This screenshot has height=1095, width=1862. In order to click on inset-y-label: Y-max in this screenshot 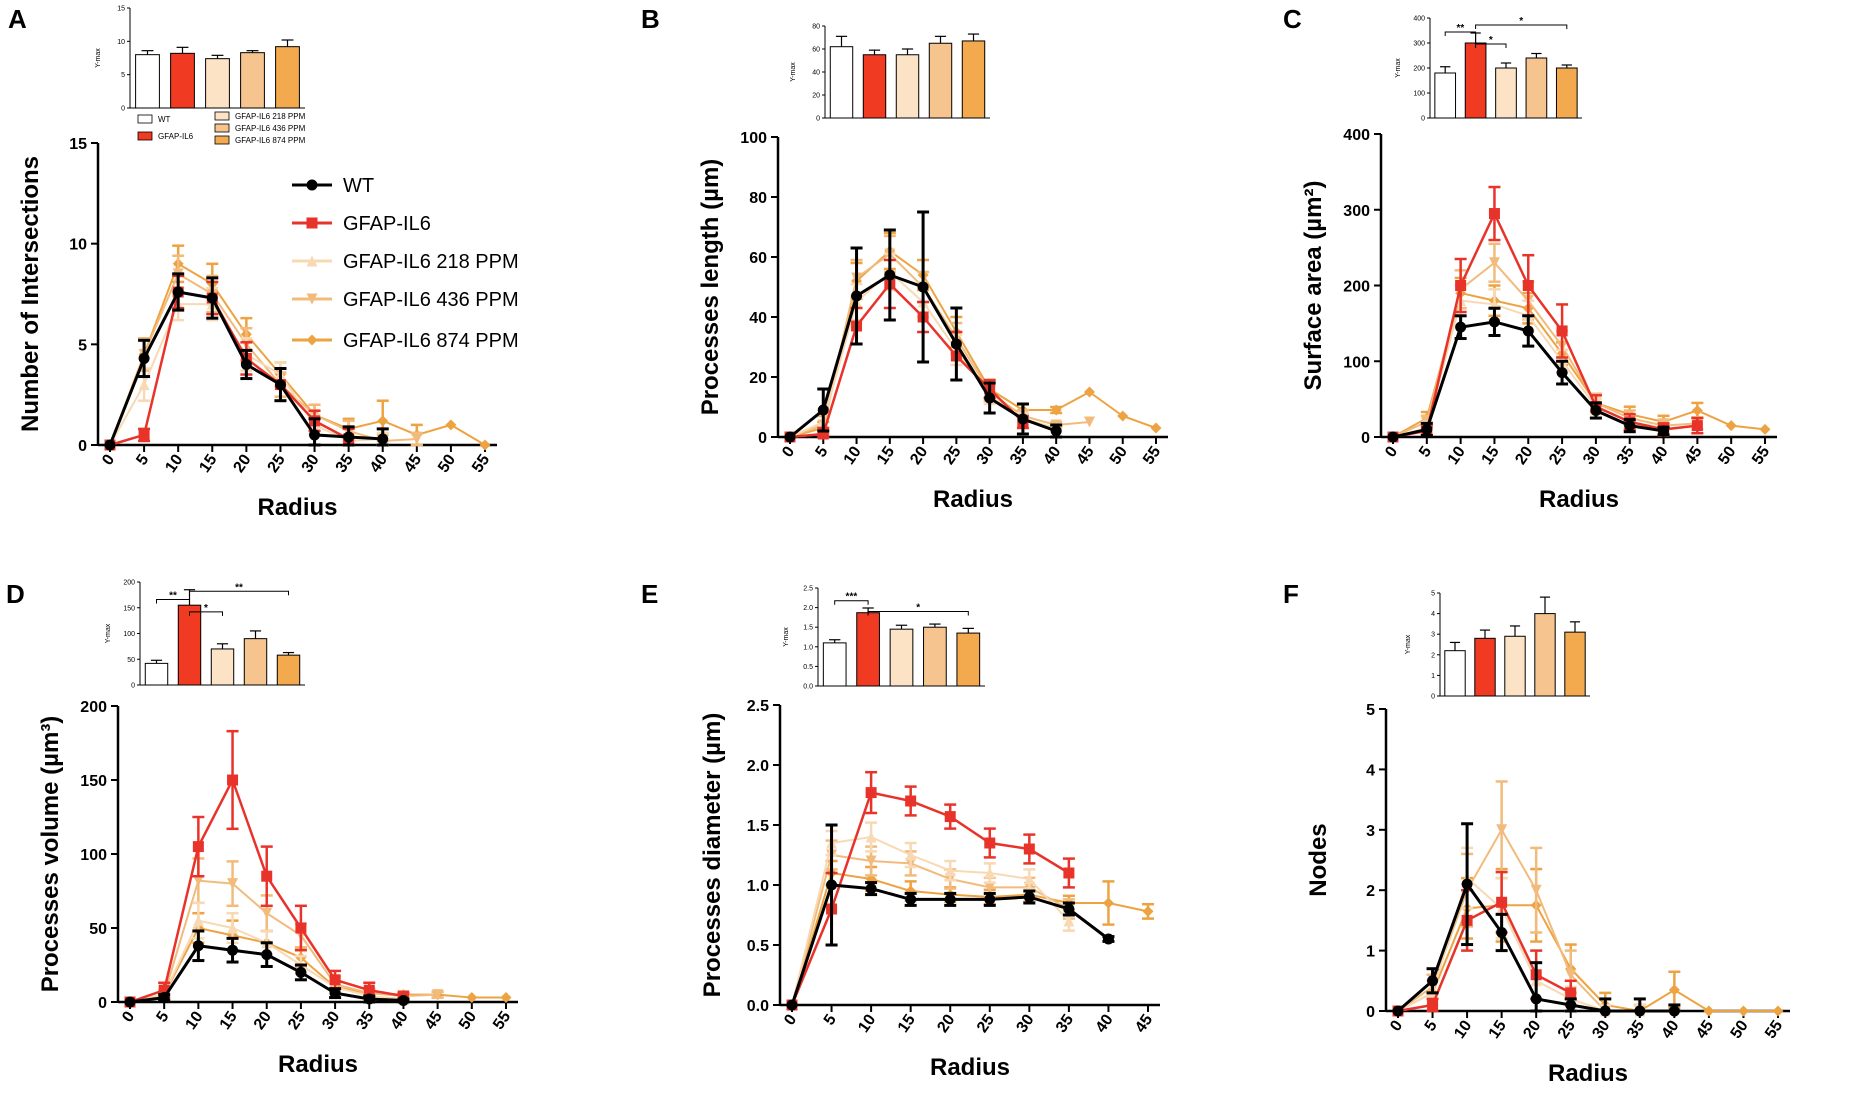, I will do `click(1408, 644)`.